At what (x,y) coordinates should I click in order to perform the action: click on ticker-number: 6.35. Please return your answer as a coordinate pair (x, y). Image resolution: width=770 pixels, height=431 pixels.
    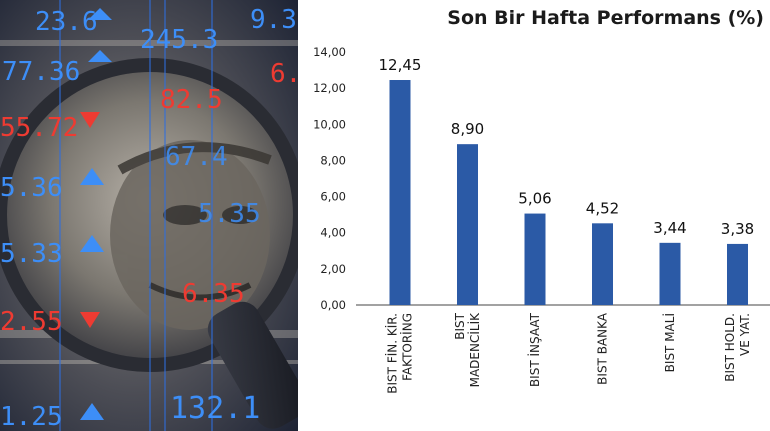
    Looking at the image, I should click on (213, 294).